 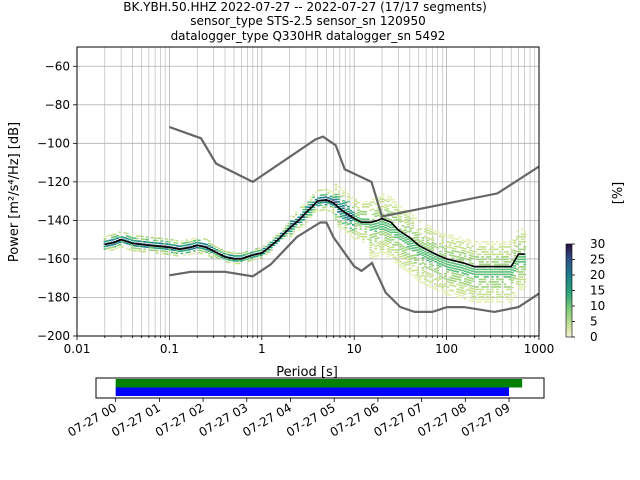 What do you see at coordinates (307, 21) in the screenshot?
I see `title-line-2: sensor_type STS-2.5 sensor_sn 120950` at bounding box center [307, 21].